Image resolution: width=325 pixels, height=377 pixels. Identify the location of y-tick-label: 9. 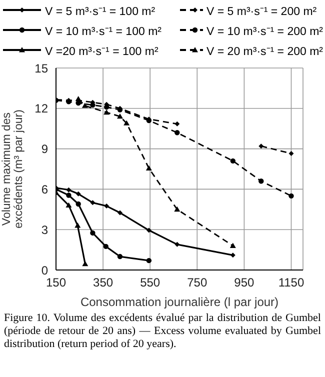
(44, 149).